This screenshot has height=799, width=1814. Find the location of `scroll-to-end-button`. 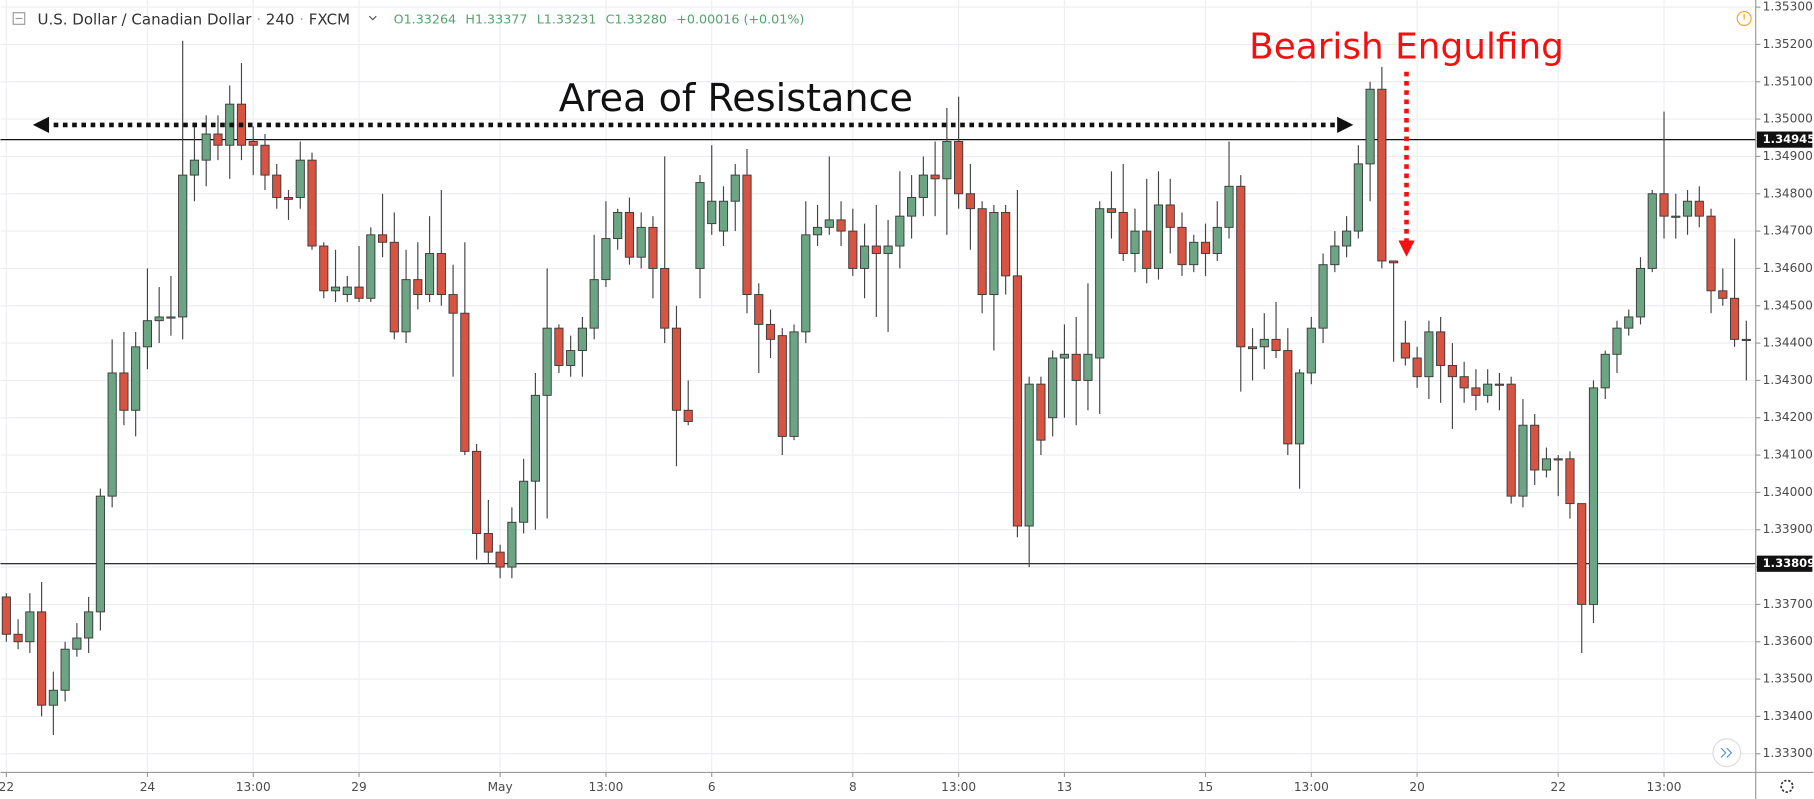

scroll-to-end-button is located at coordinates (1727, 753).